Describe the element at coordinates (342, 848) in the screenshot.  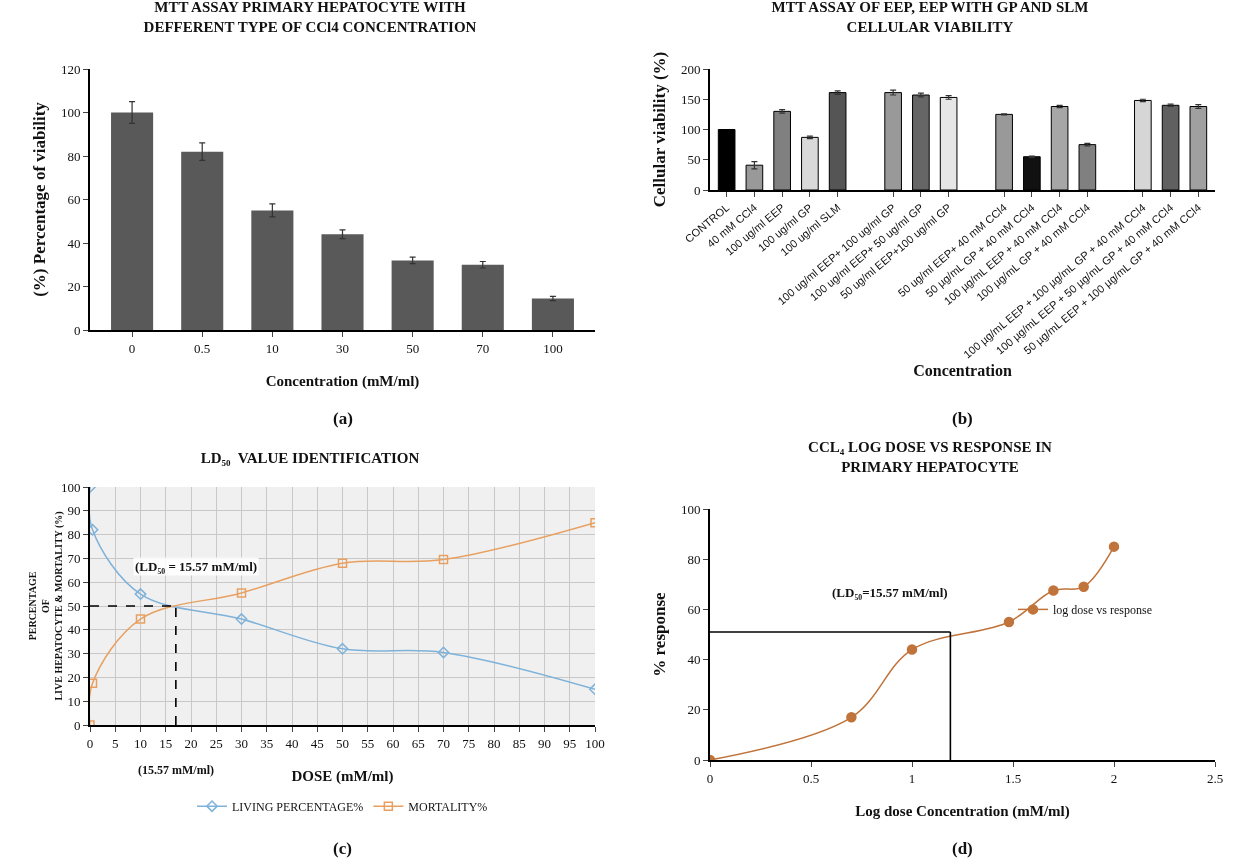
I see `text: (c)` at that location.